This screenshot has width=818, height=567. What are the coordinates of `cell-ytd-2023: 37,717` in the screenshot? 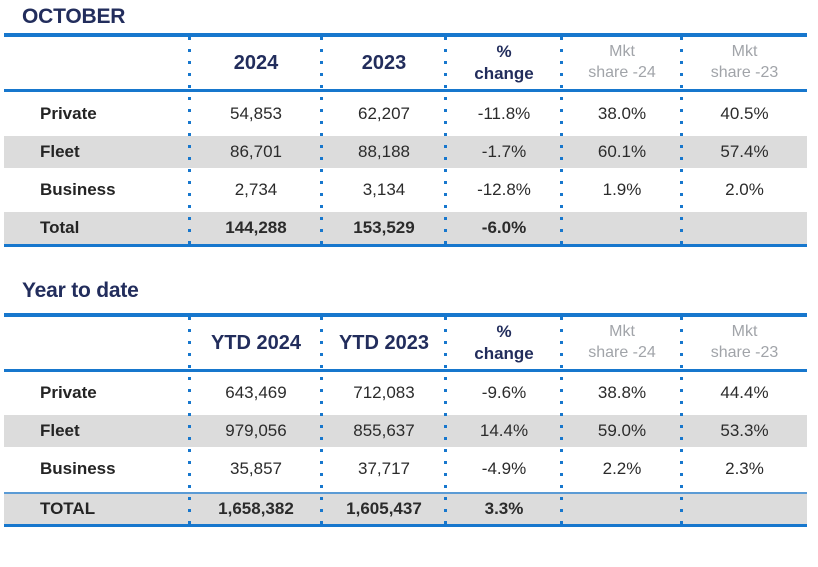 It's located at (384, 469).